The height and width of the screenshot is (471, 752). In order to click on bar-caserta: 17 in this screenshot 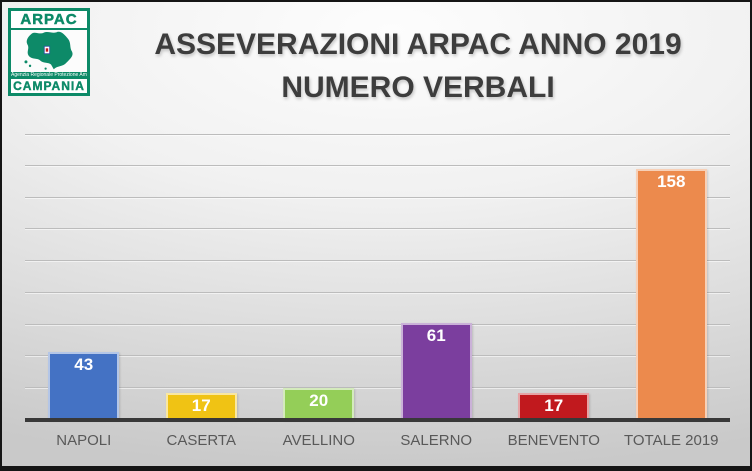, I will do `click(201, 406)`.